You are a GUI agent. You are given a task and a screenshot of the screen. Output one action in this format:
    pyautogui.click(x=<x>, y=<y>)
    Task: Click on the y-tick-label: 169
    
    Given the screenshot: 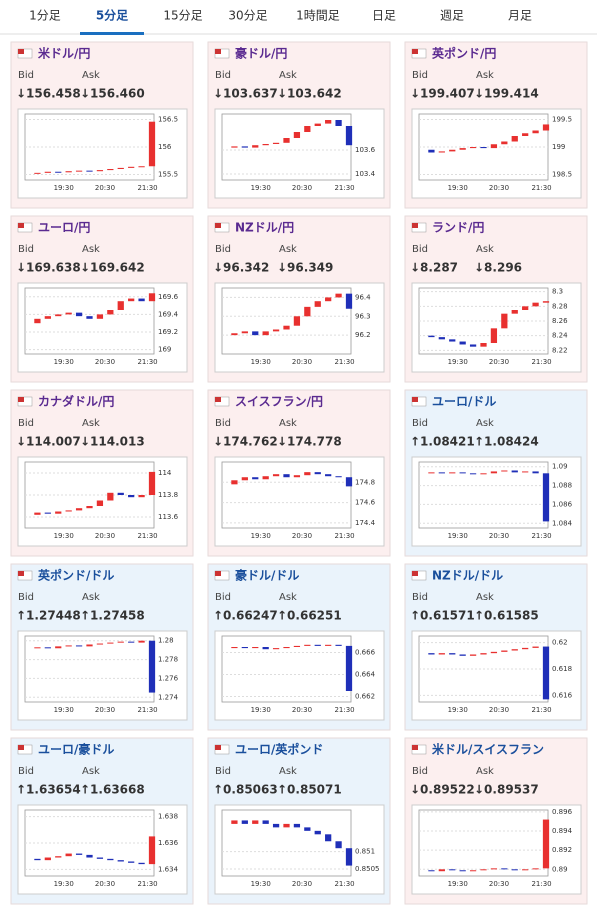 What is the action you would take?
    pyautogui.click(x=164, y=350)
    